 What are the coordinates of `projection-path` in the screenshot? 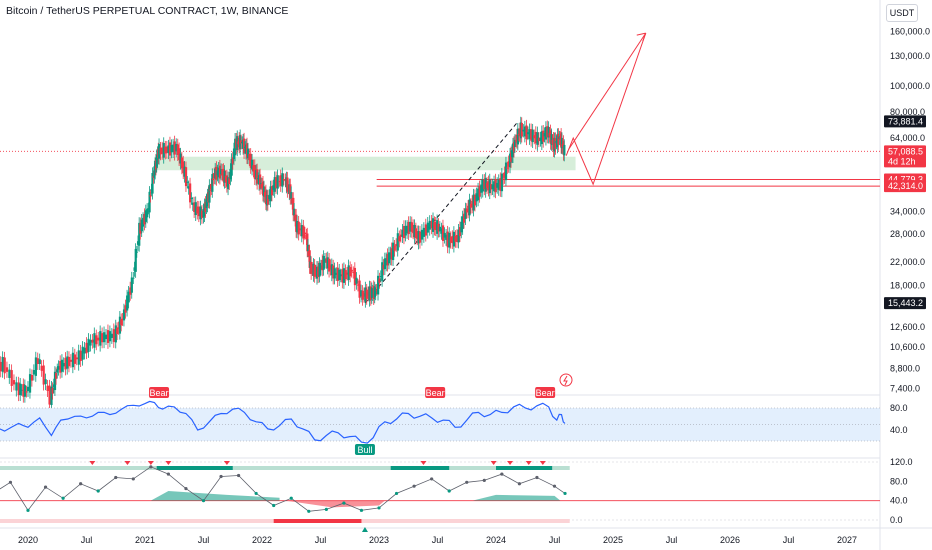 It's located at (607, 91).